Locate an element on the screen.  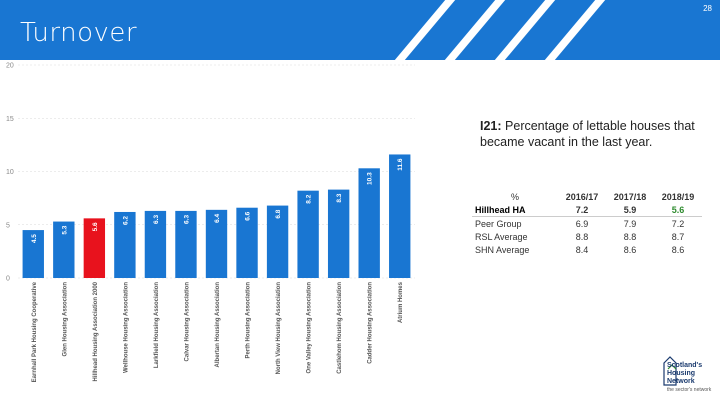
data-label: 10.3 is located at coordinates (370, 178).